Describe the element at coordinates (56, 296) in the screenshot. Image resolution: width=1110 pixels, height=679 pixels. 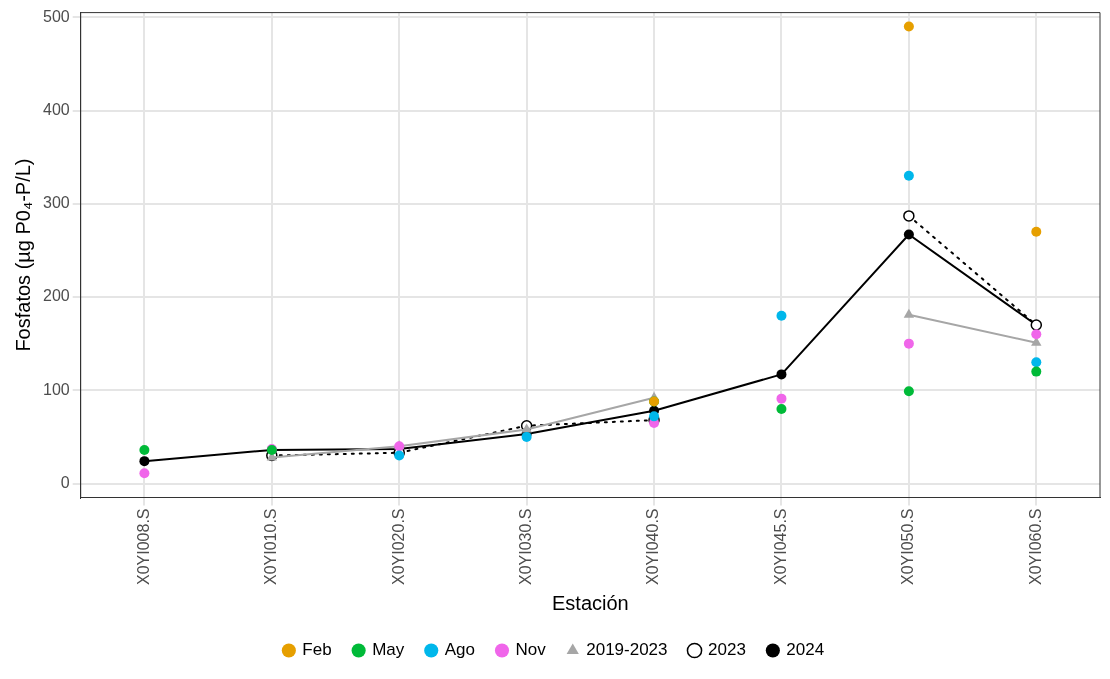
I see `y-tick-label: 200` at that location.